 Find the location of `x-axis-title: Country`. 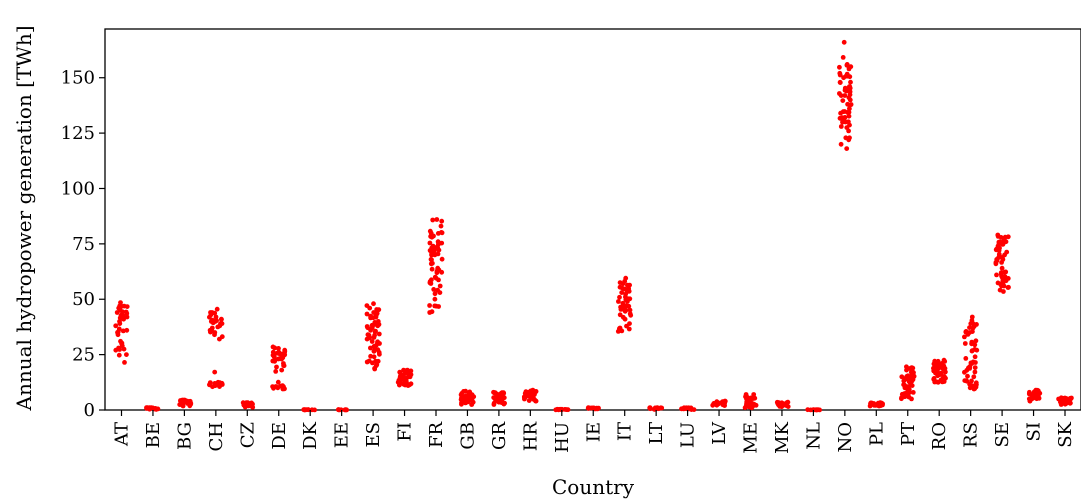

x-axis-title: Country is located at coordinates (593, 487).